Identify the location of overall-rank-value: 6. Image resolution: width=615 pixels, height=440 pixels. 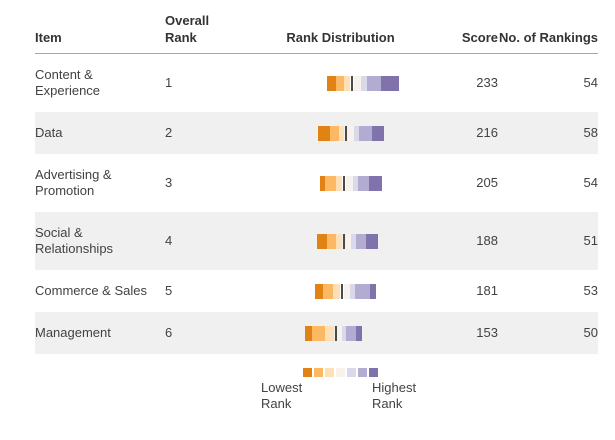
(169, 332).